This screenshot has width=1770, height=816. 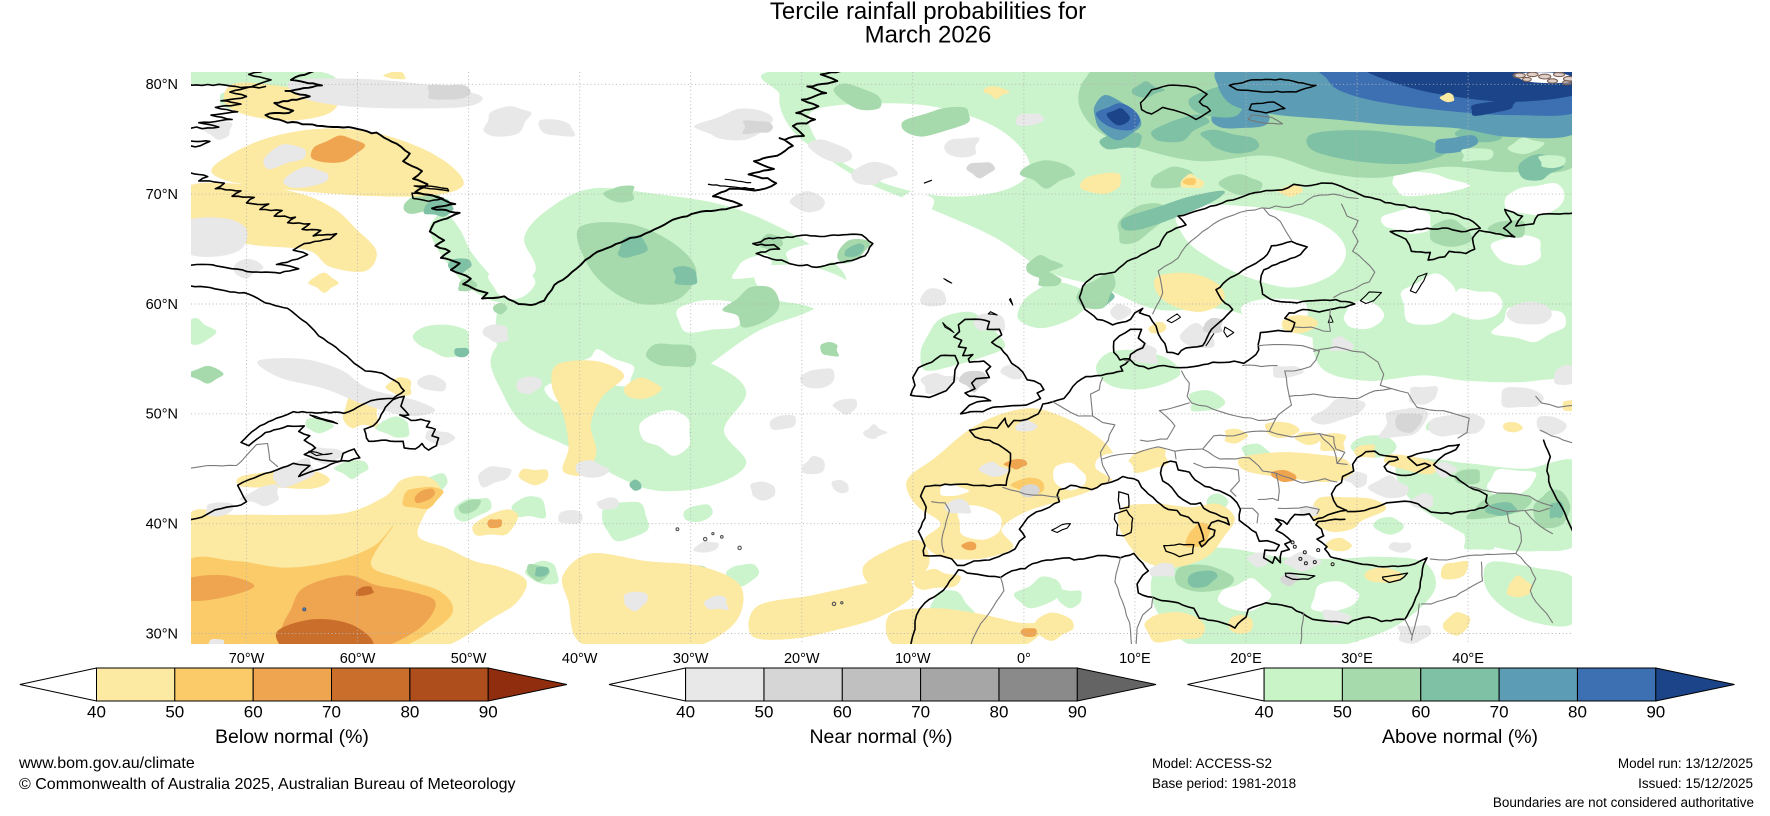 What do you see at coordinates (1695, 783) in the screenshot?
I see `svg-text: Issued: 15/12/2025` at bounding box center [1695, 783].